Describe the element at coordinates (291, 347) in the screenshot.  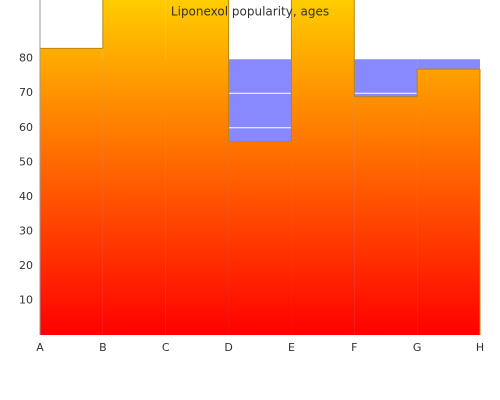
I see `x-tick-label: E` at that location.